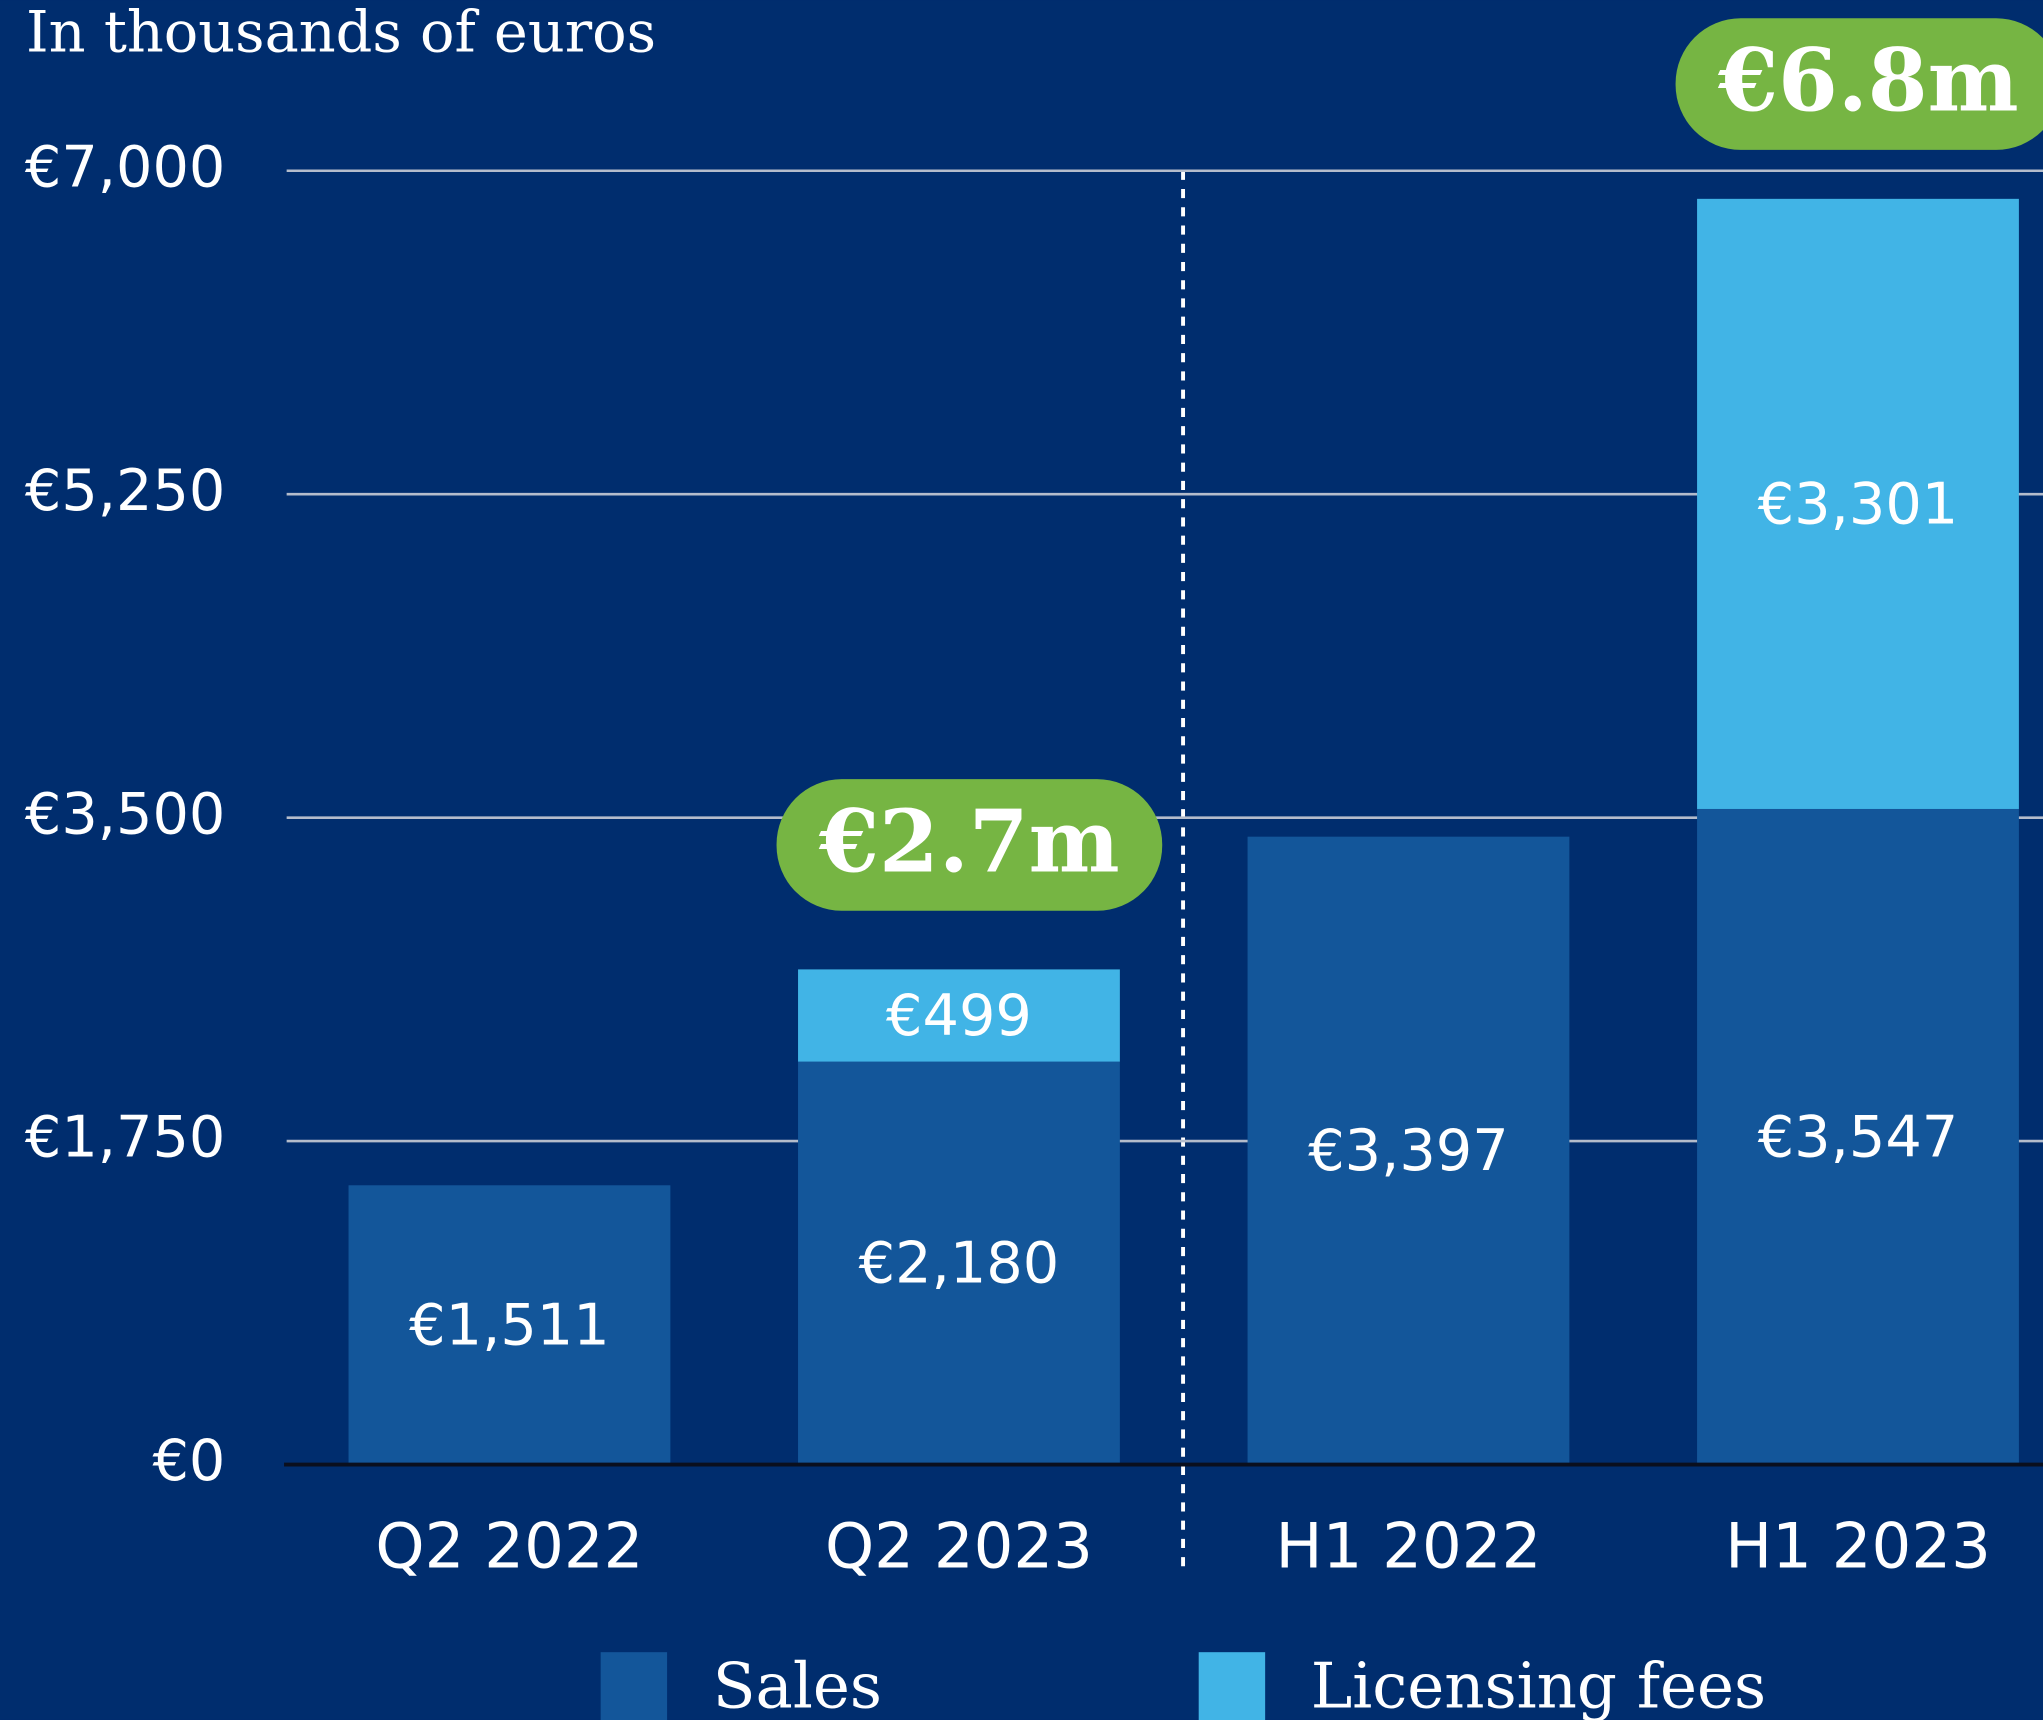 Image resolution: width=2043 pixels, height=1720 pixels. Describe the element at coordinates (125, 166) in the screenshot. I see `y-tick-label: €7,000` at that location.